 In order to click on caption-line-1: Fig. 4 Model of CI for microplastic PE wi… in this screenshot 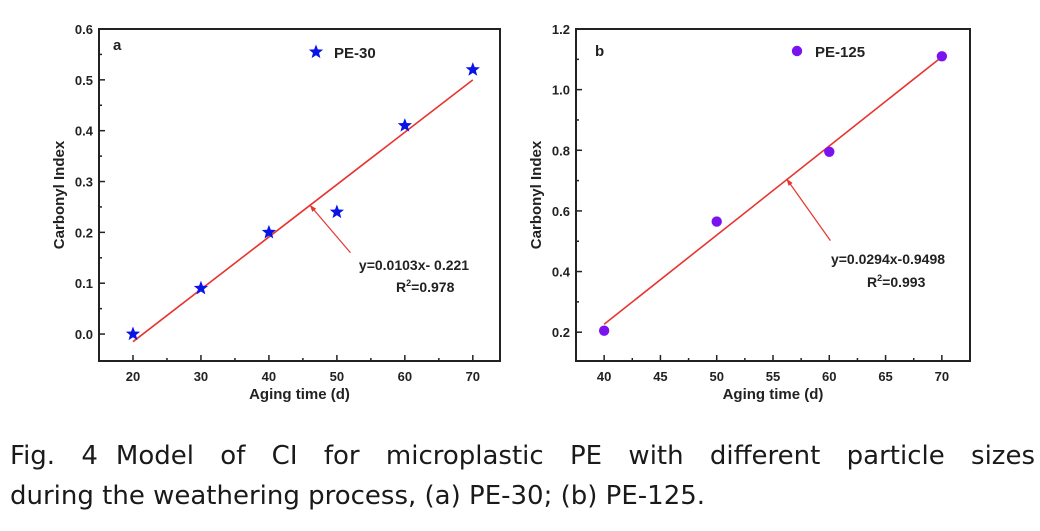, I will do `click(522, 456)`.